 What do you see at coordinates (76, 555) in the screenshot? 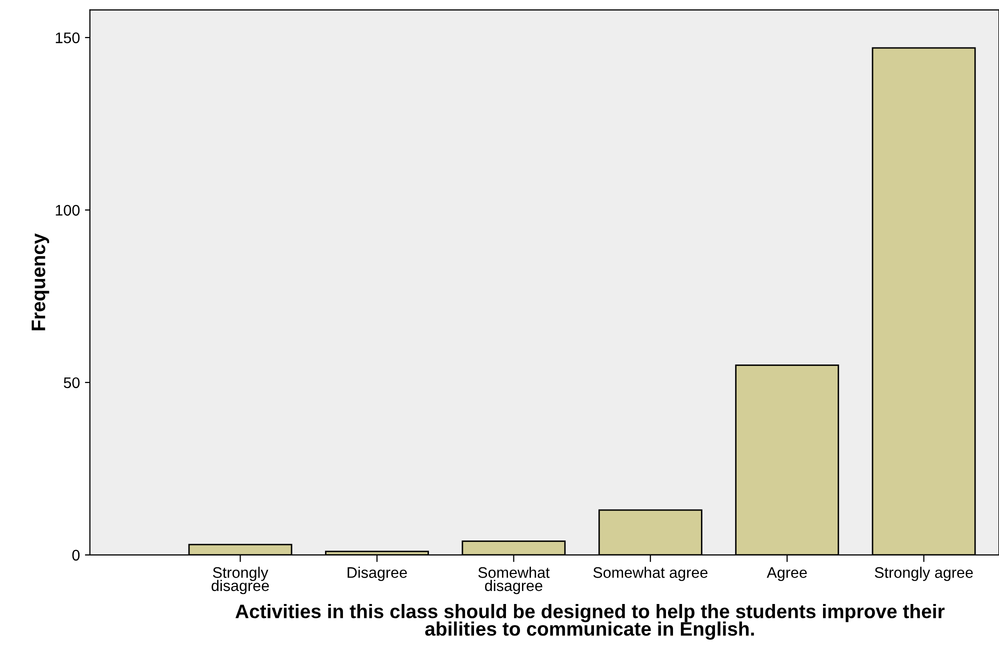
I see `y-tick-label: 0` at bounding box center [76, 555].